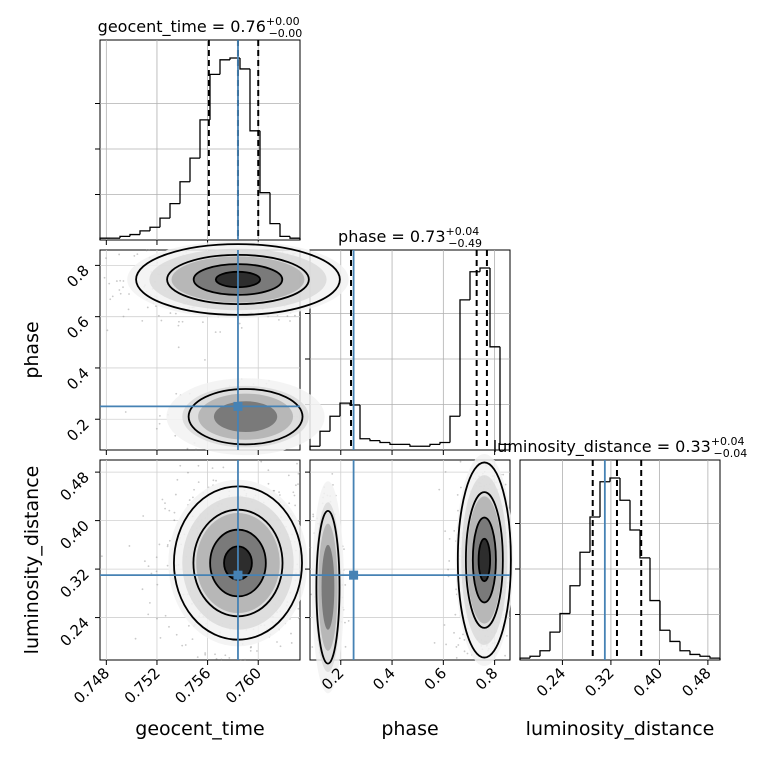 Image resolution: width=760 pixels, height=760 pixels. Describe the element at coordinates (436, 679) in the screenshot. I see `x-tick-label: 0.6` at that location.